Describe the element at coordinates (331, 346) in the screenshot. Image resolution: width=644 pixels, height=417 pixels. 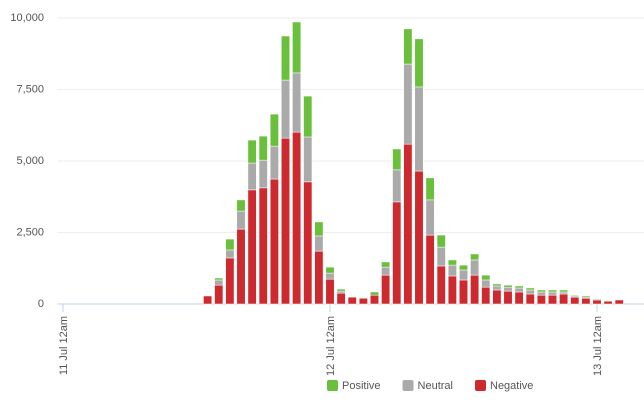
I see `x-tick-label: 12 Jul 12am` at that location.